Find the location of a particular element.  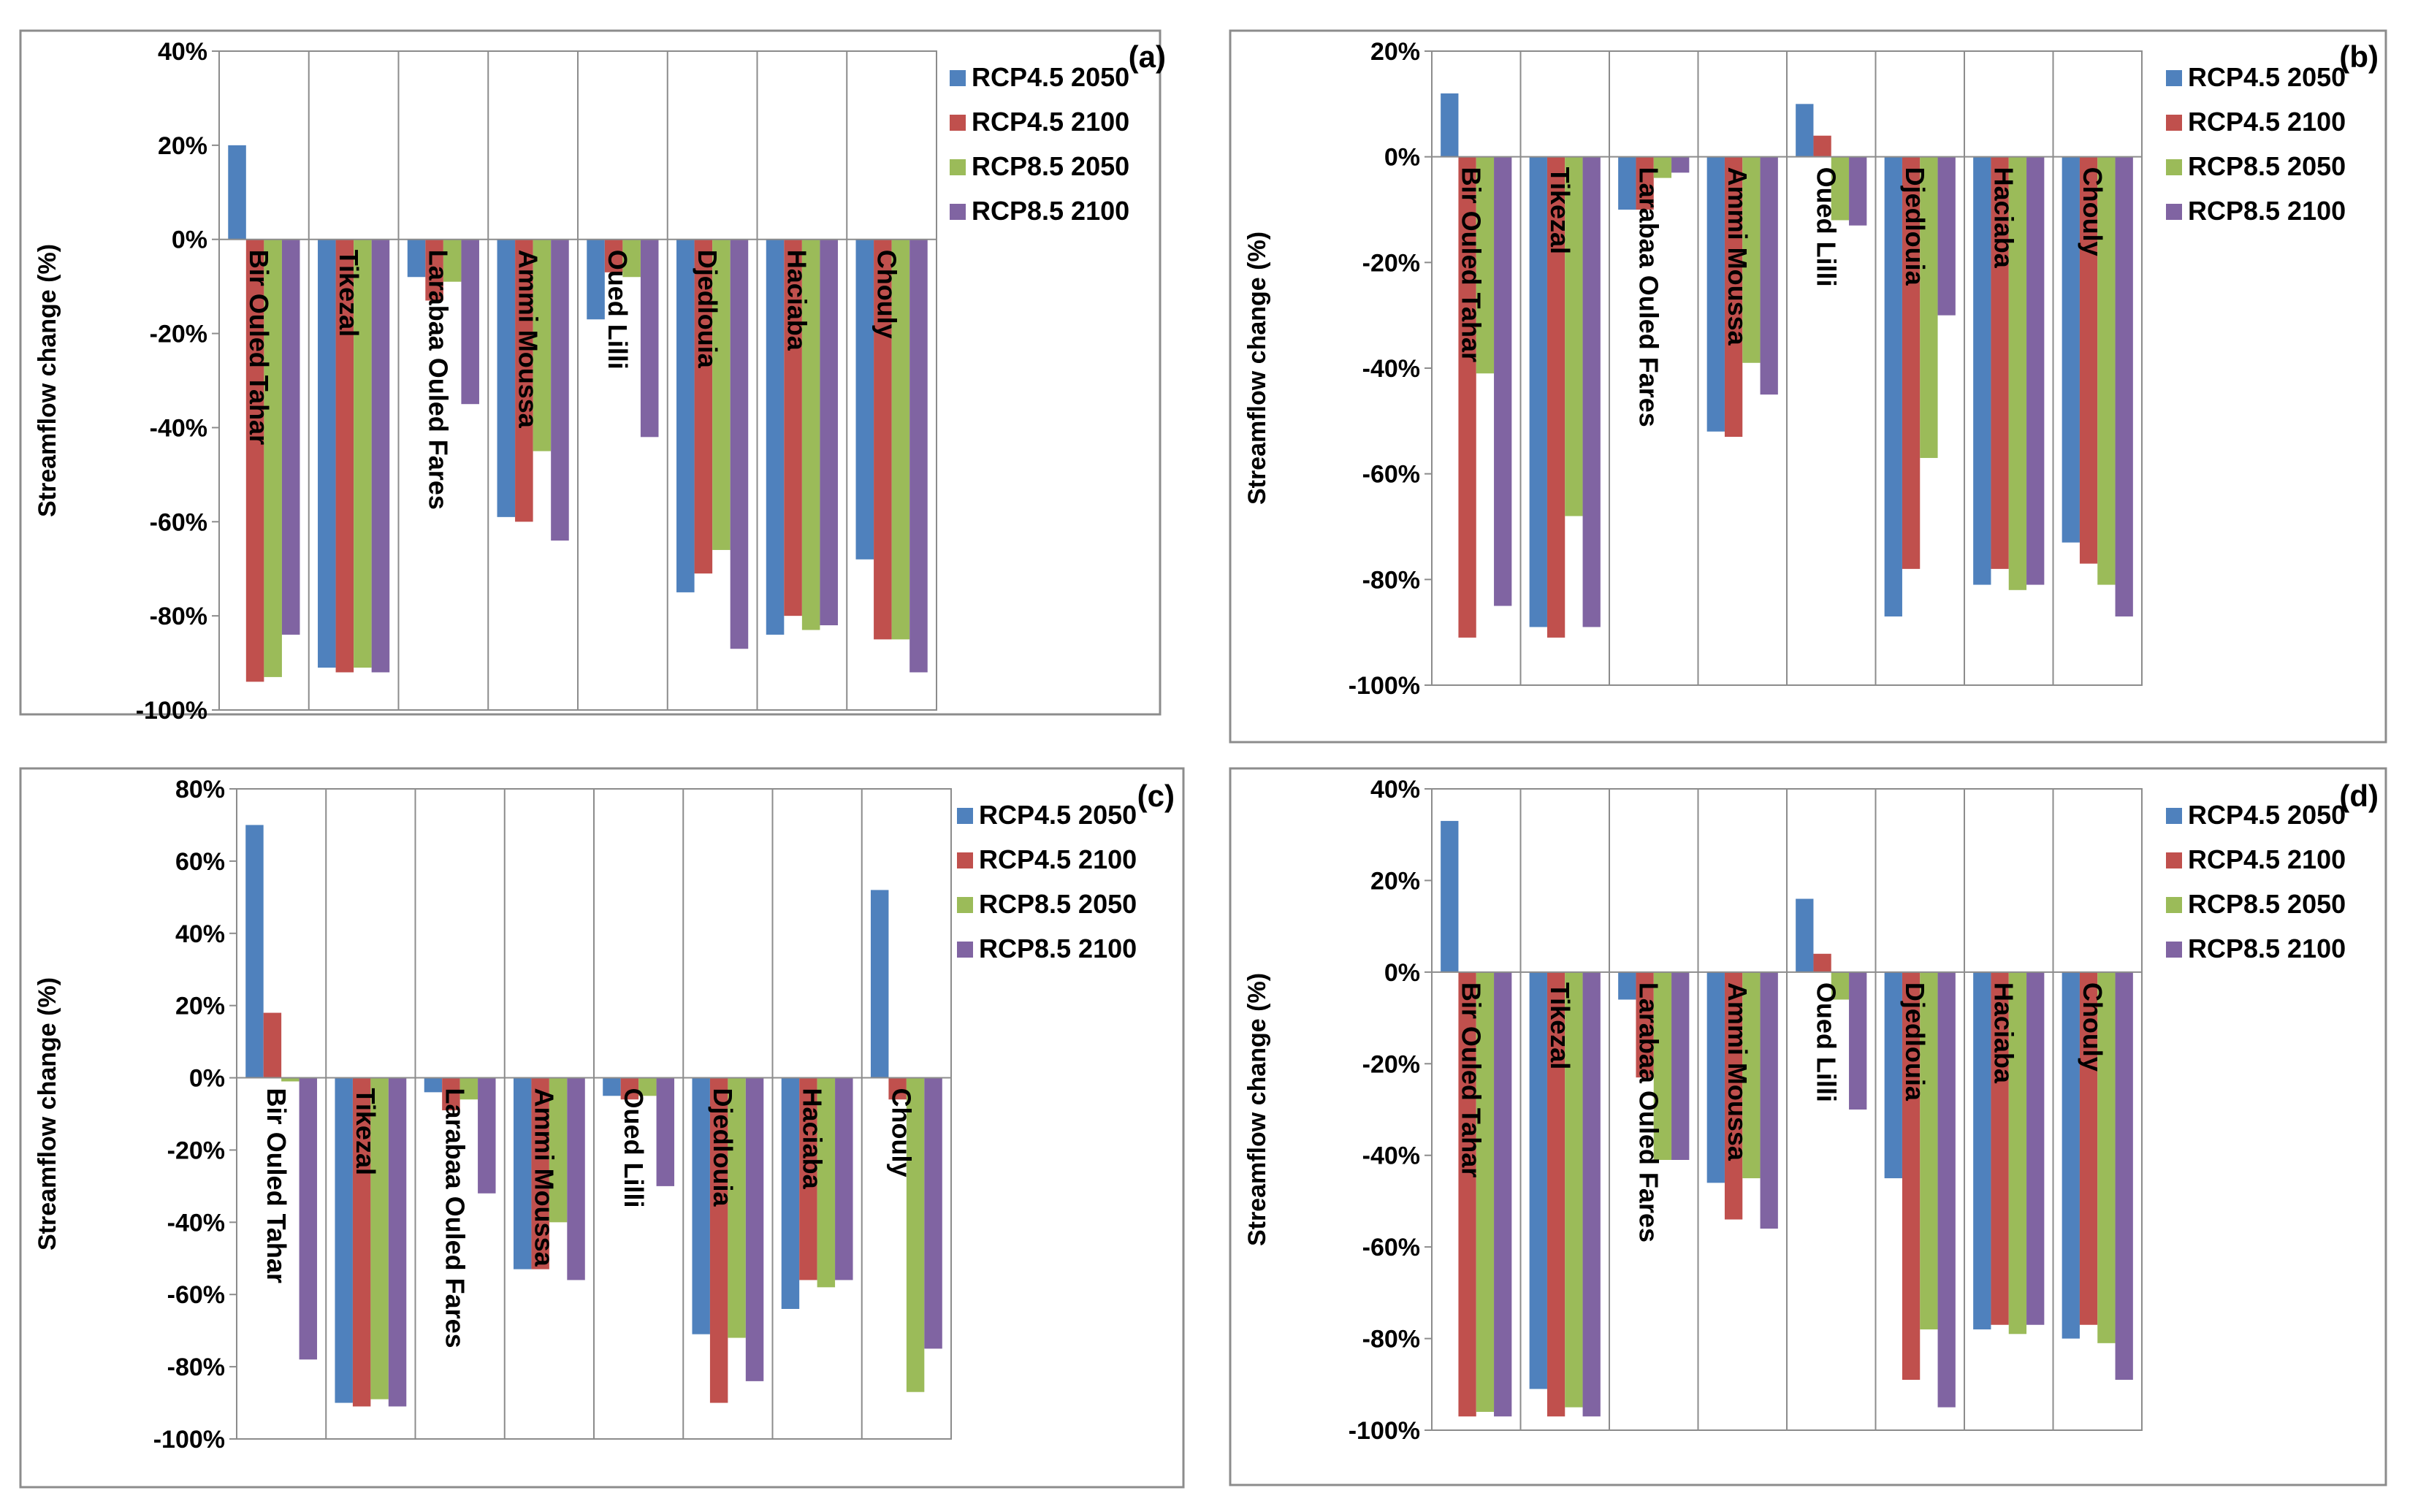

y-tick-label: -60% is located at coordinates (196, 1295).